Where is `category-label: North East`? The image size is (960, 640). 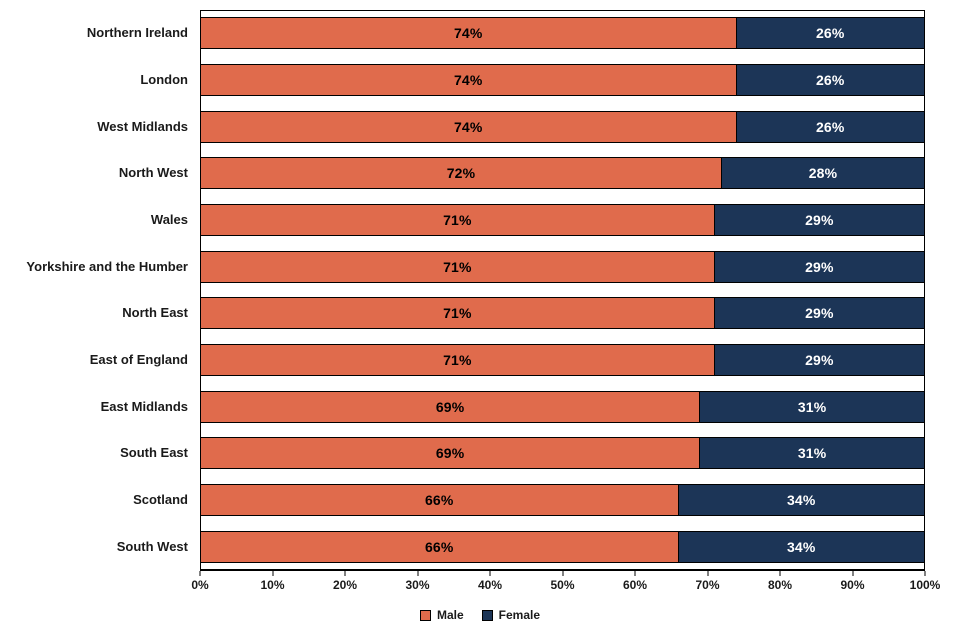 category-label: North East is located at coordinates (155, 313).